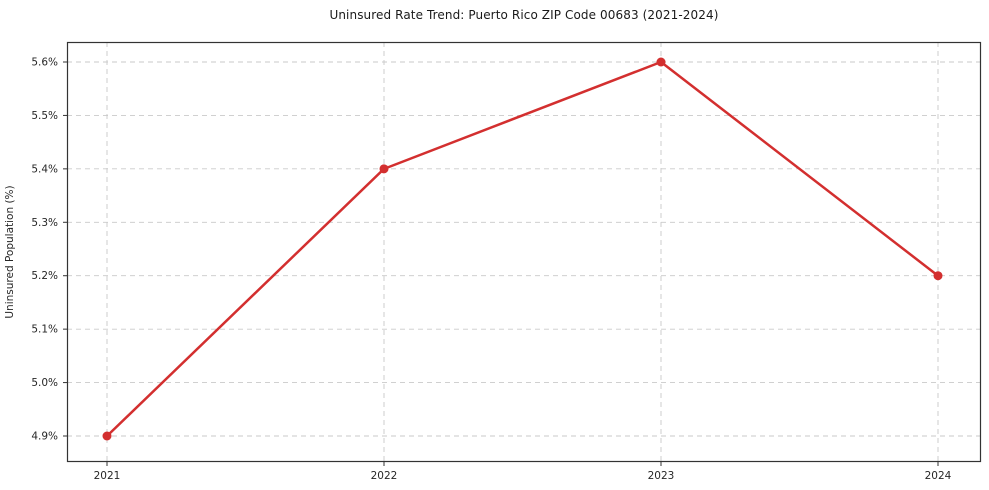 This screenshot has height=490, width=989. I want to click on y-tick-label: 4.9%, so click(44, 437).